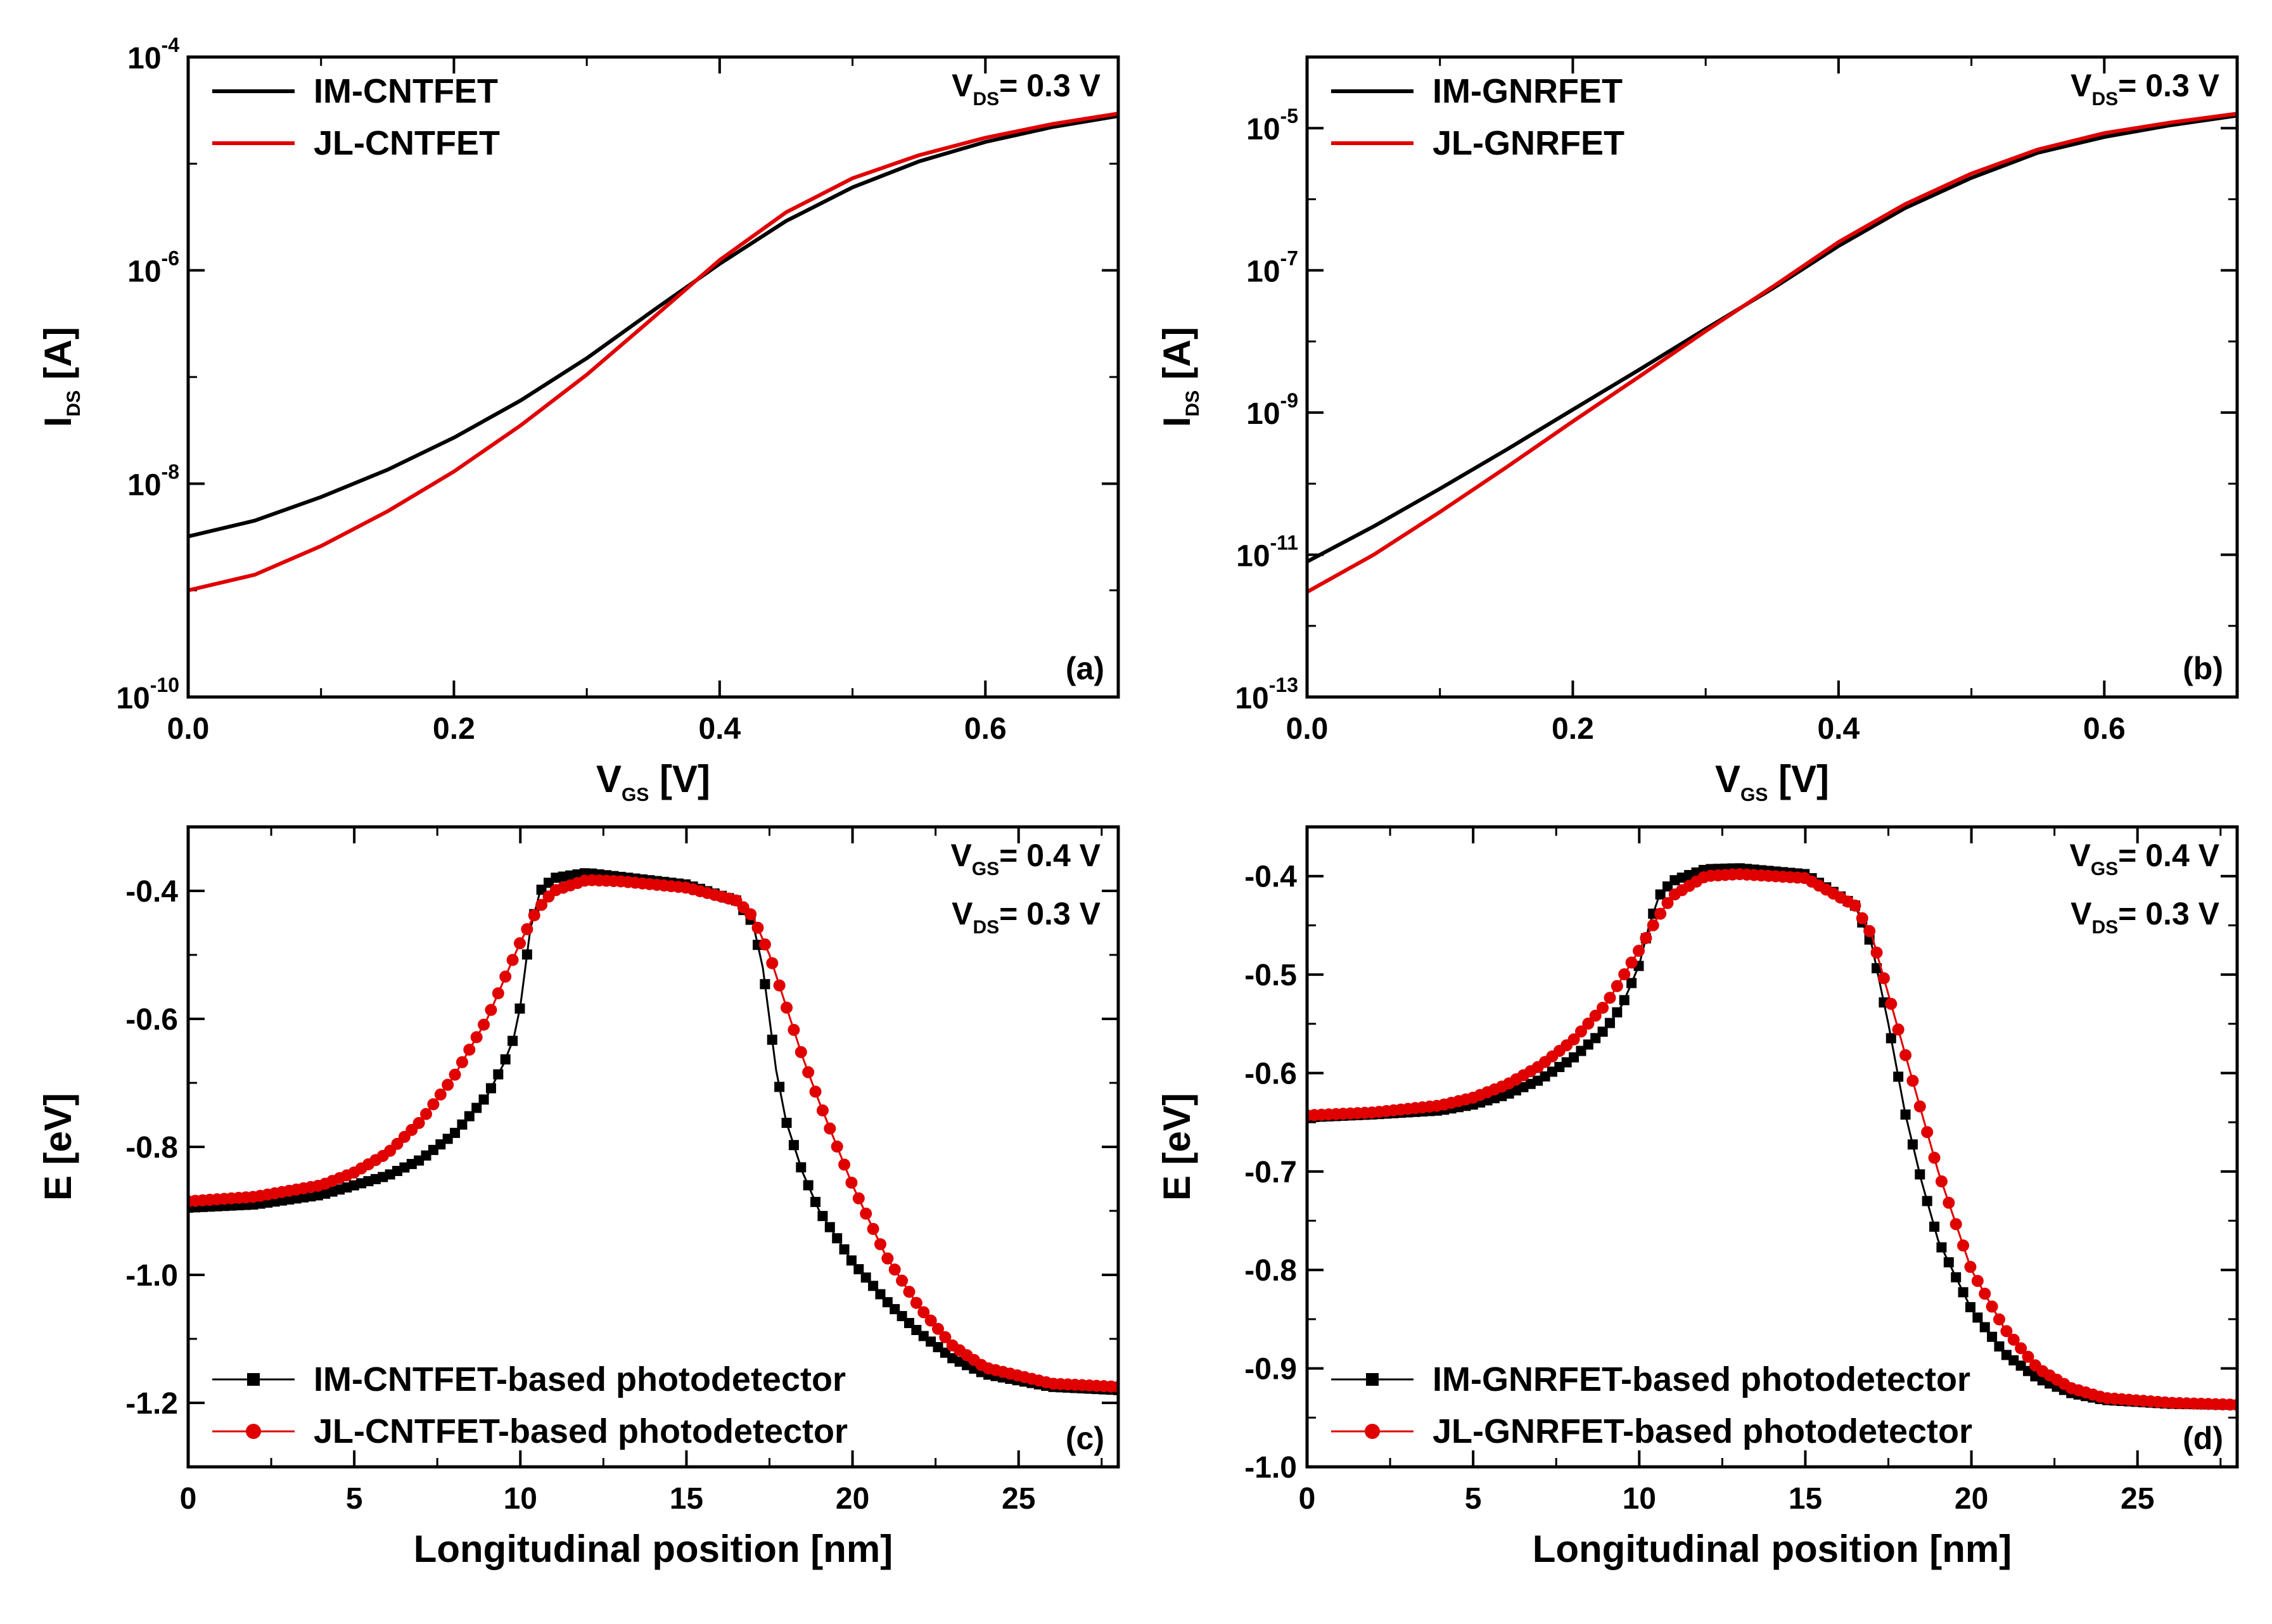  Describe the element at coordinates (1702, 1379) in the screenshot. I see `legend-label: IM-GNRFET-based photodetector` at that location.